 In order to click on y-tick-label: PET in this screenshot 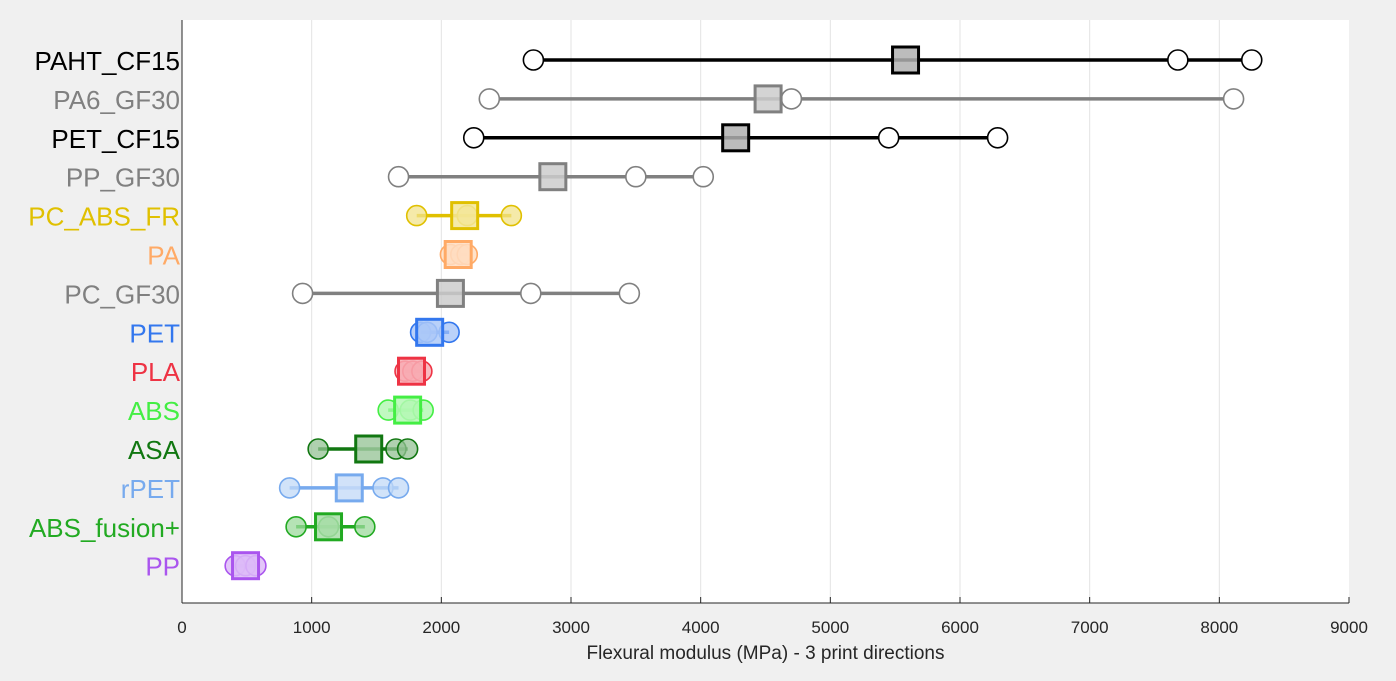, I will do `click(154, 333)`.